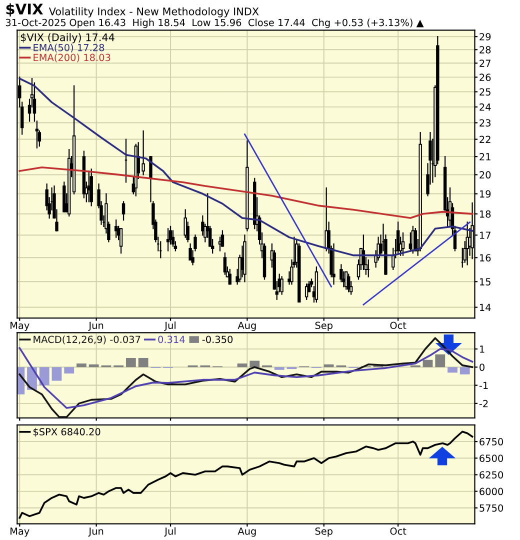  What do you see at coordinates (217, 340) in the screenshot?
I see `legend-label: -0.350` at bounding box center [217, 340].